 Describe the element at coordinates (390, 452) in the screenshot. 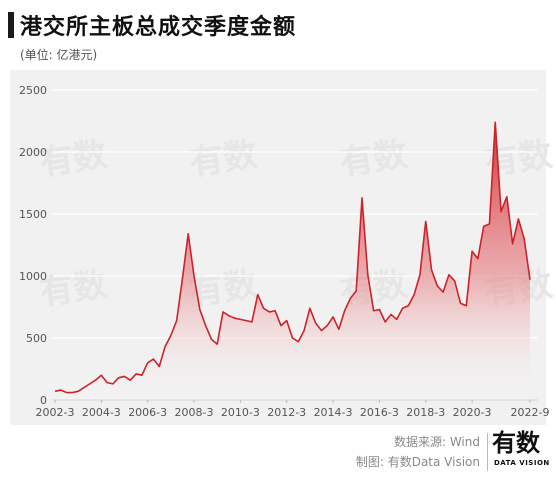

I see `footer: 数据来源: Wind 制图: 有数Data Vision` at that location.